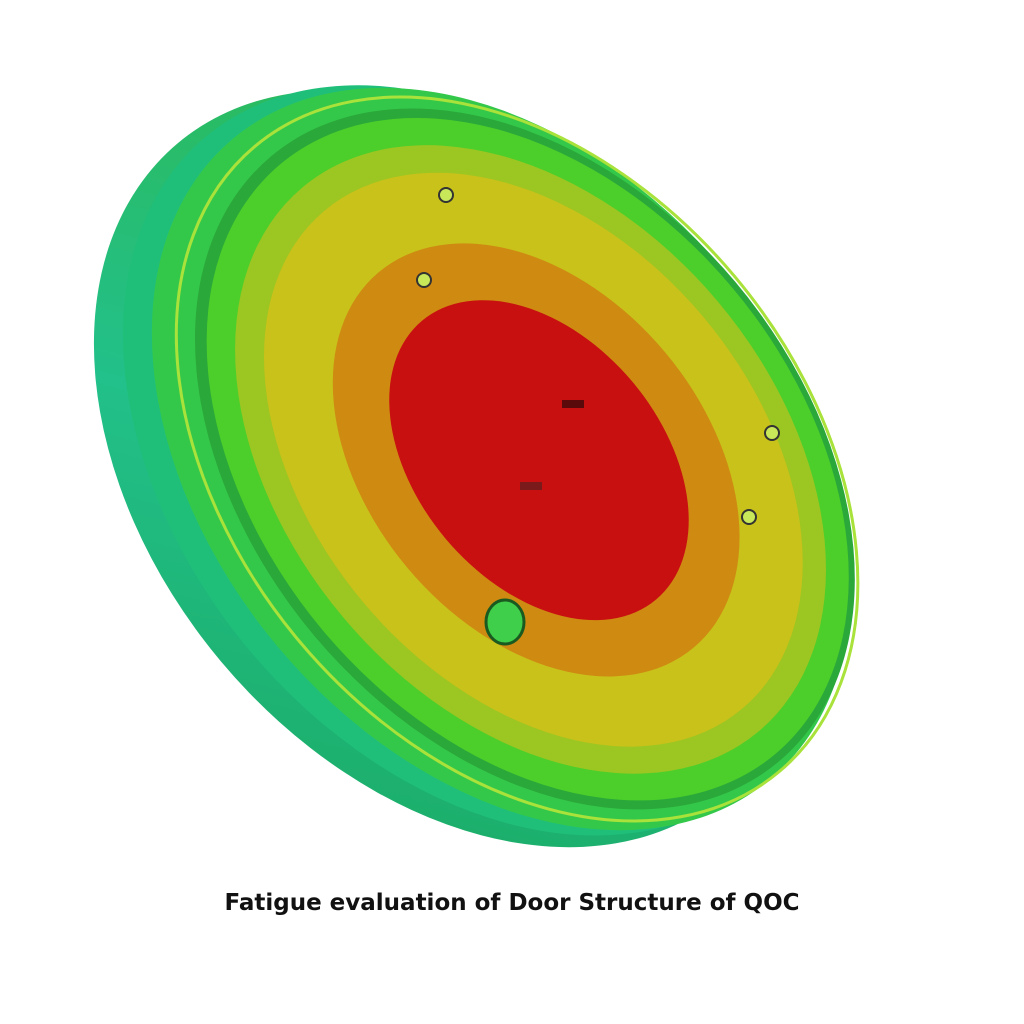 The height and width of the screenshot is (1024, 1024). I want to click on face-red, so click(539, 460).